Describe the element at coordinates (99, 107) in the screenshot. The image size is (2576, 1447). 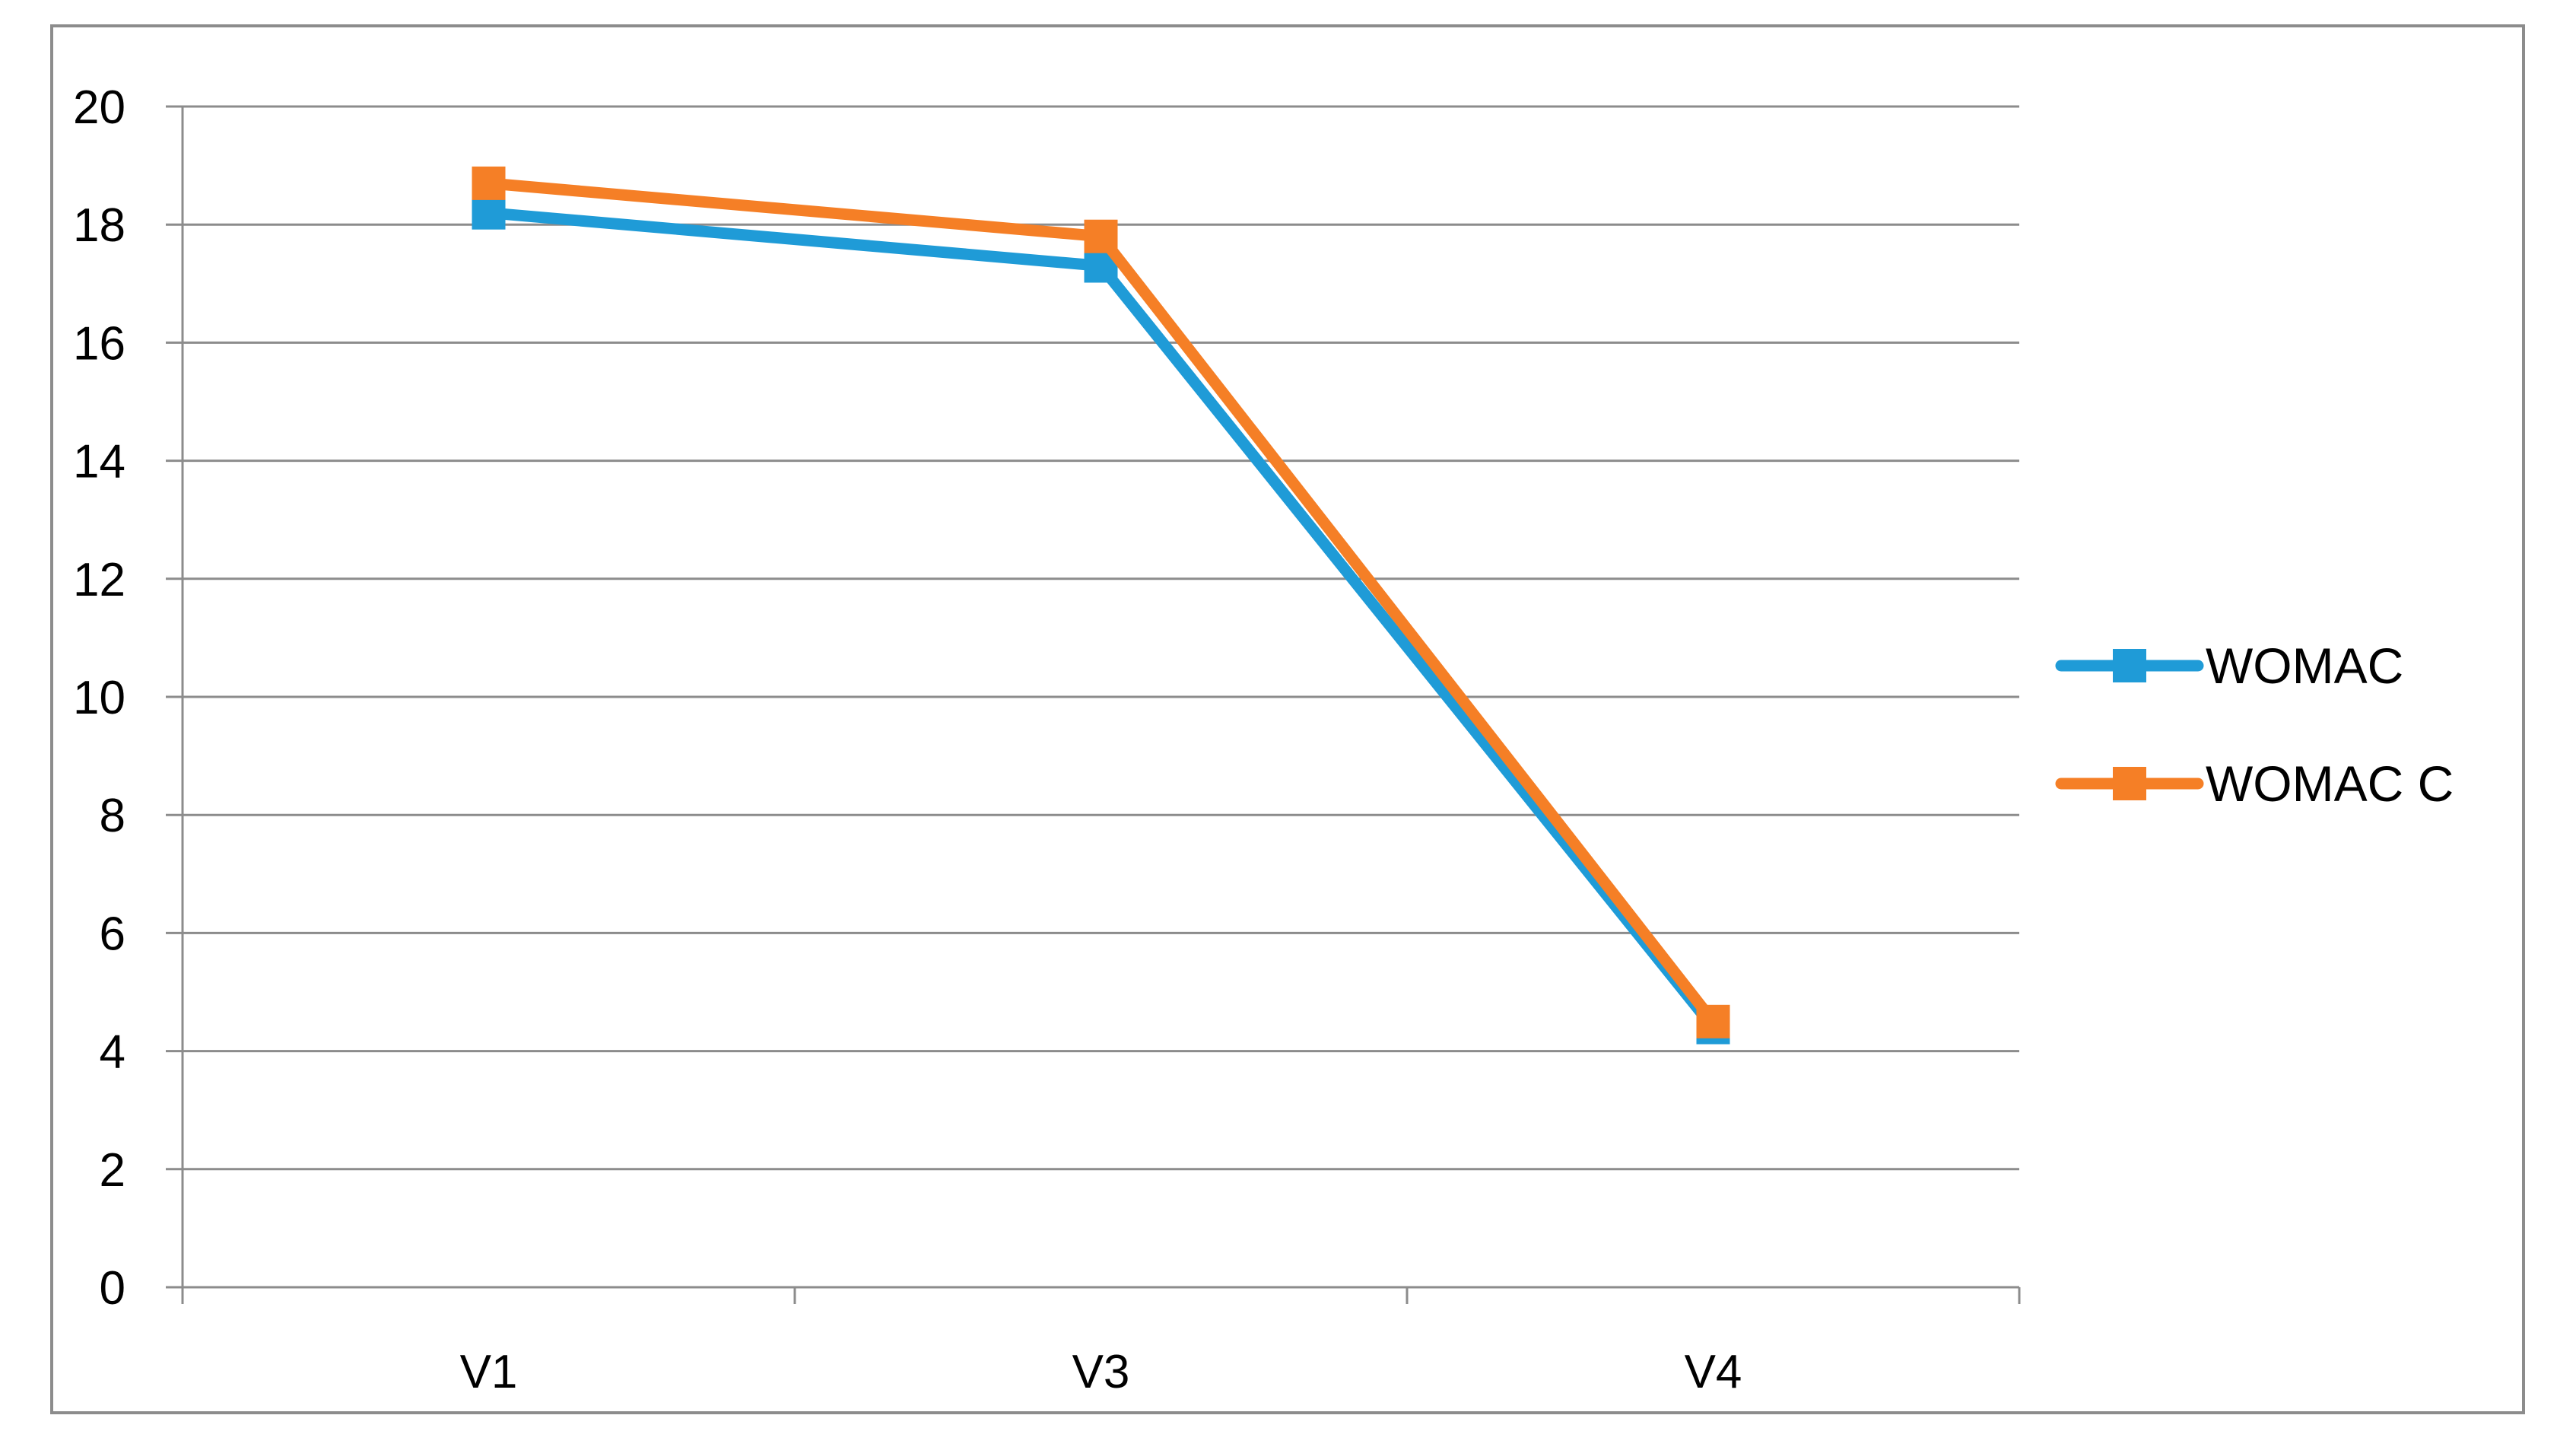
I see `y-tick-label: 20` at that location.